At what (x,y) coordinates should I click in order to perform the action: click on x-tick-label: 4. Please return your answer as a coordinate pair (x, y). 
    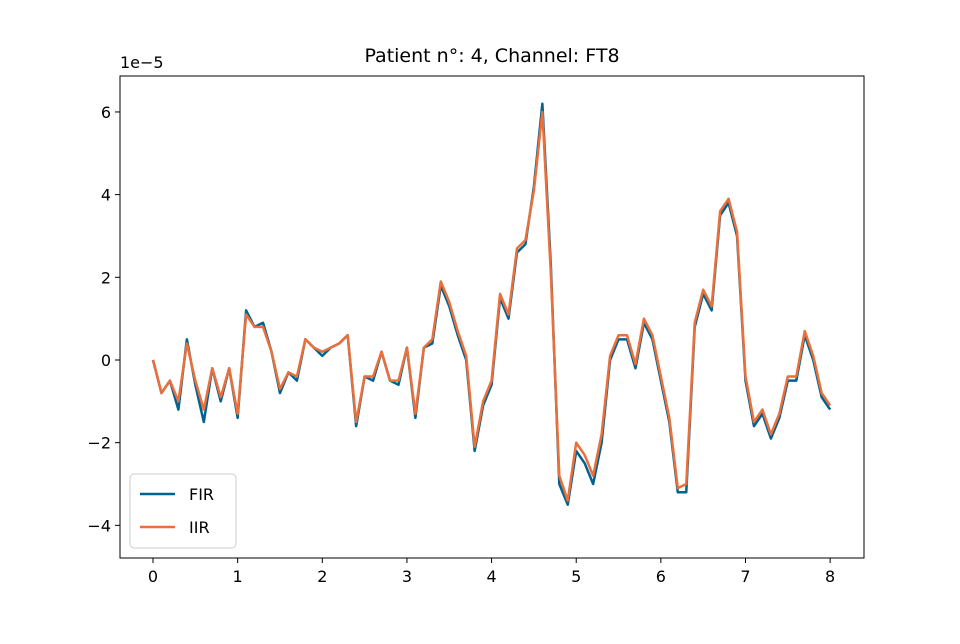
    Looking at the image, I should click on (491, 576).